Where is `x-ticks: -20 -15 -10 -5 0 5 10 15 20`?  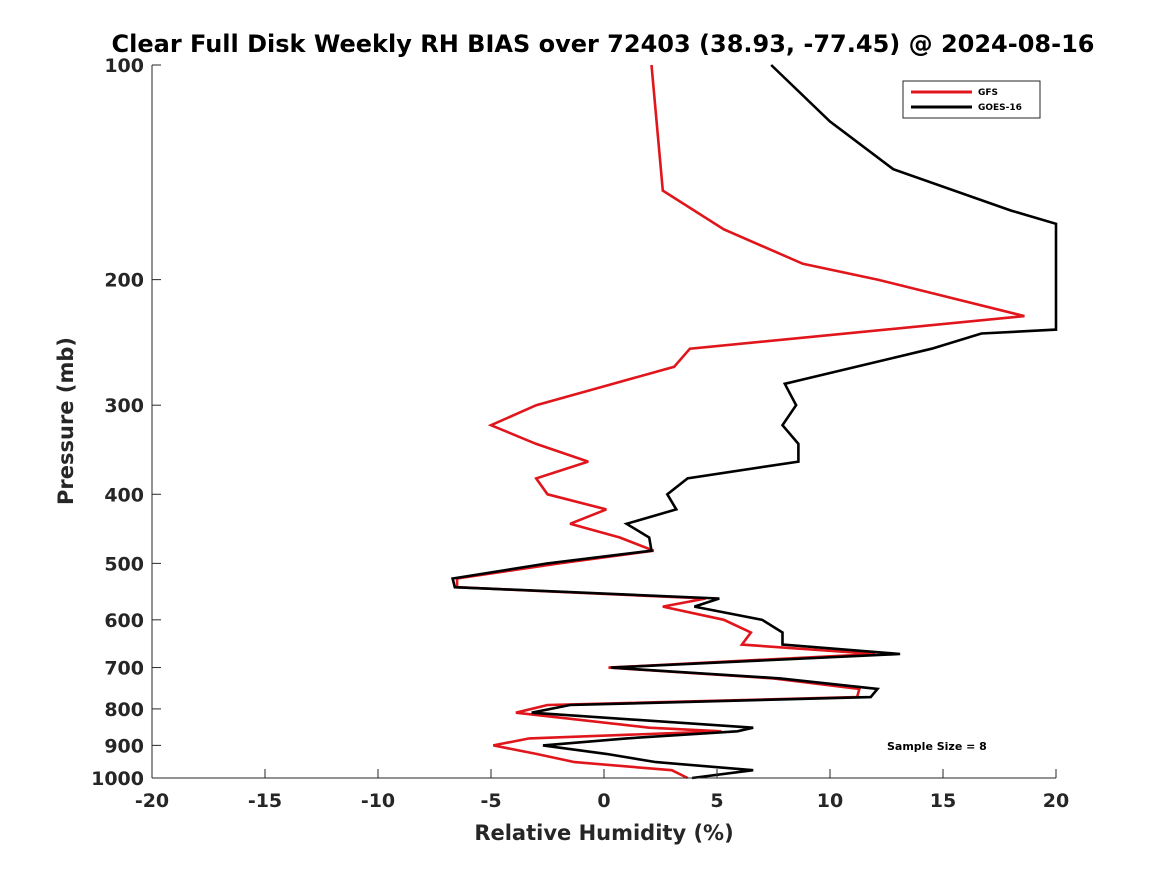 x-ticks: -20 -15 -10 -5 0 5 10 15 20 is located at coordinates (602, 790).